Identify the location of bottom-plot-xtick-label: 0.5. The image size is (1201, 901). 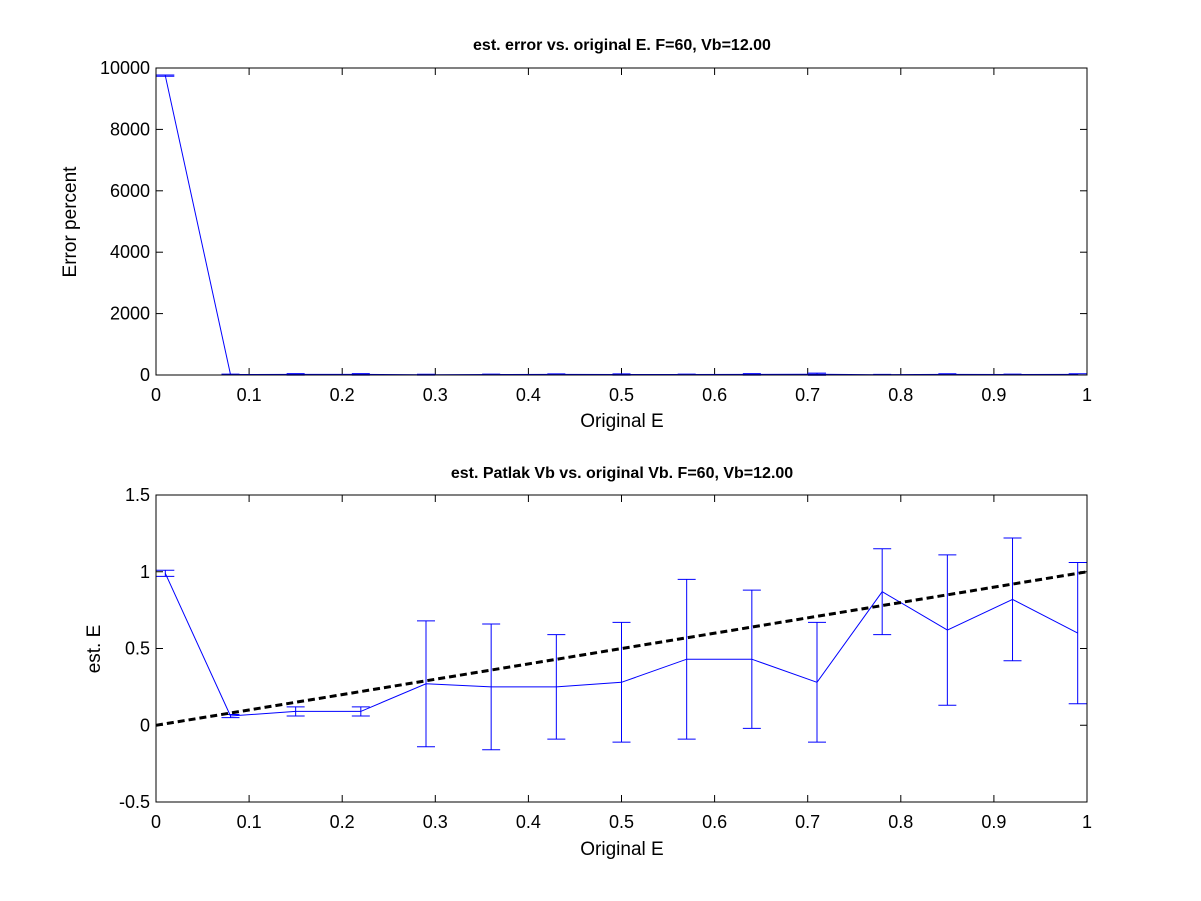
(621, 822).